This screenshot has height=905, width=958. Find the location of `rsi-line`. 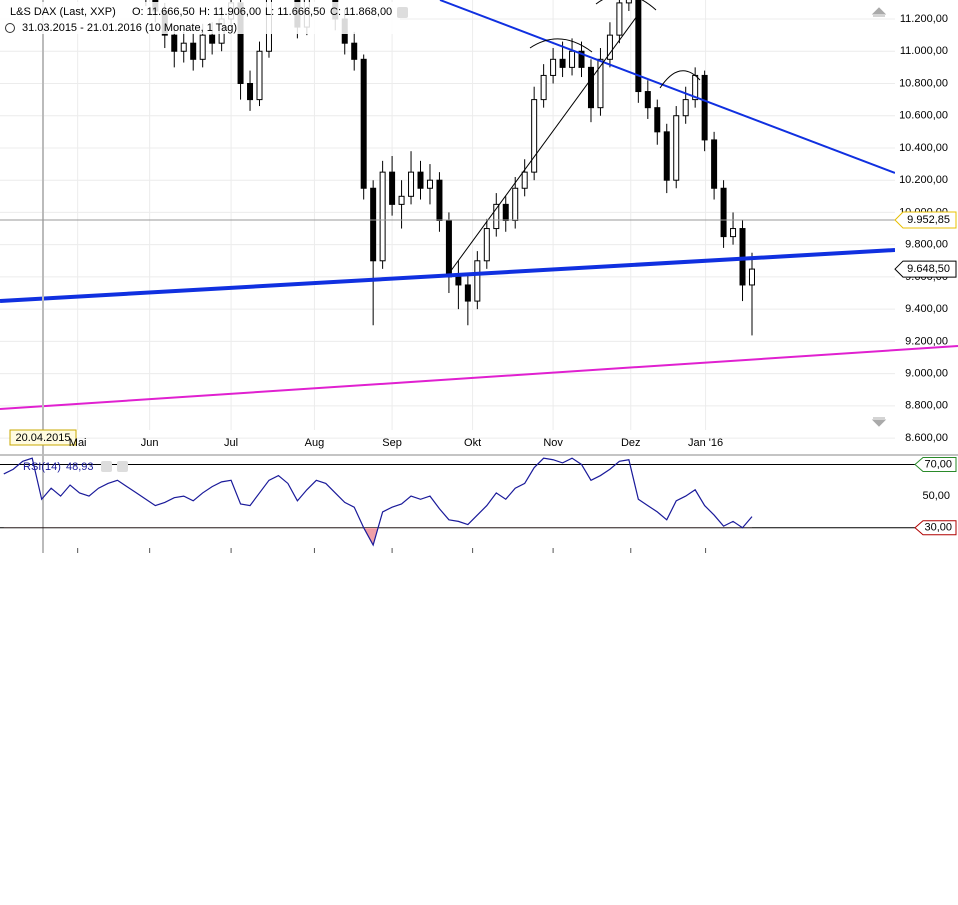

rsi-line is located at coordinates (378, 502).